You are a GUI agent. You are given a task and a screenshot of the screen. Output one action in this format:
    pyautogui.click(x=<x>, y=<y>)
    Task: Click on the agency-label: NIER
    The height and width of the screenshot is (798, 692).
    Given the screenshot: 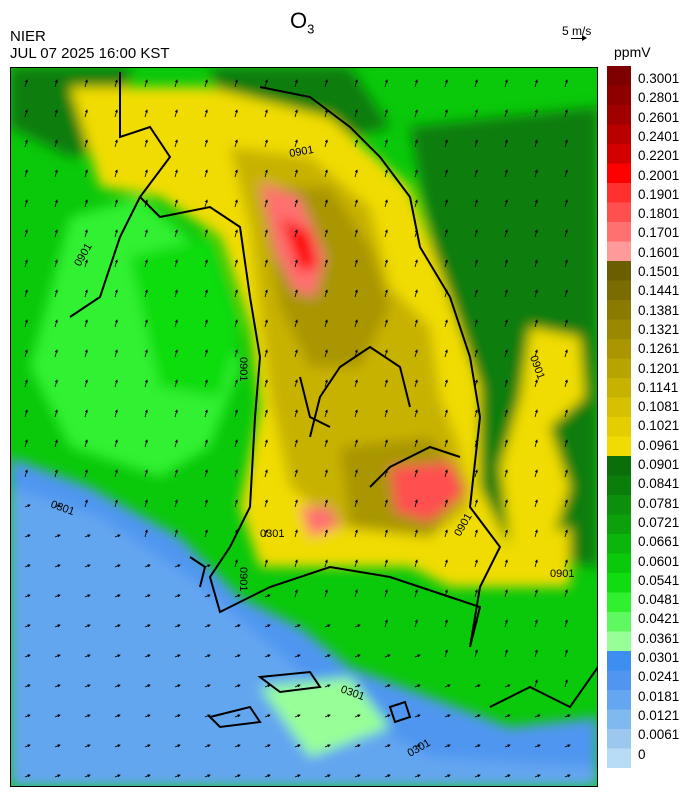 What is the action you would take?
    pyautogui.click(x=28, y=36)
    